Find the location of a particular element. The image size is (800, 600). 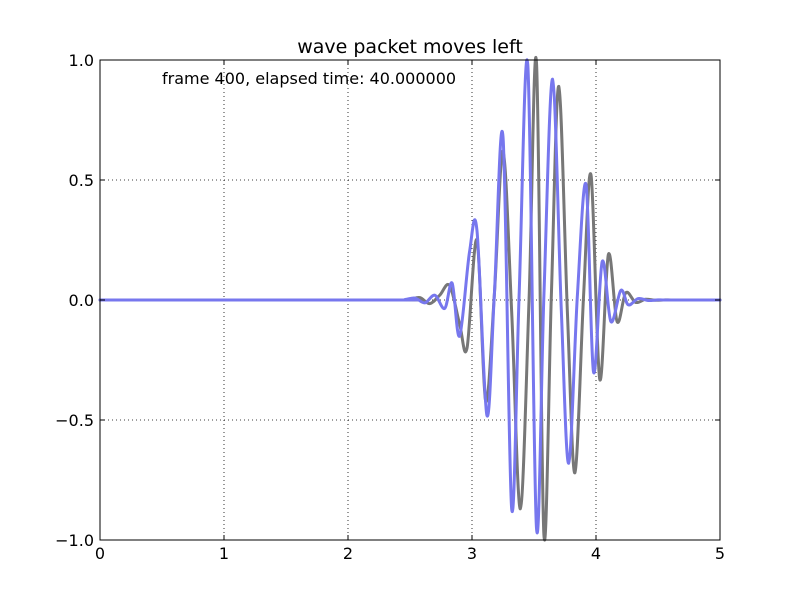

y-tick-label: 0.5 is located at coordinates (81, 180).